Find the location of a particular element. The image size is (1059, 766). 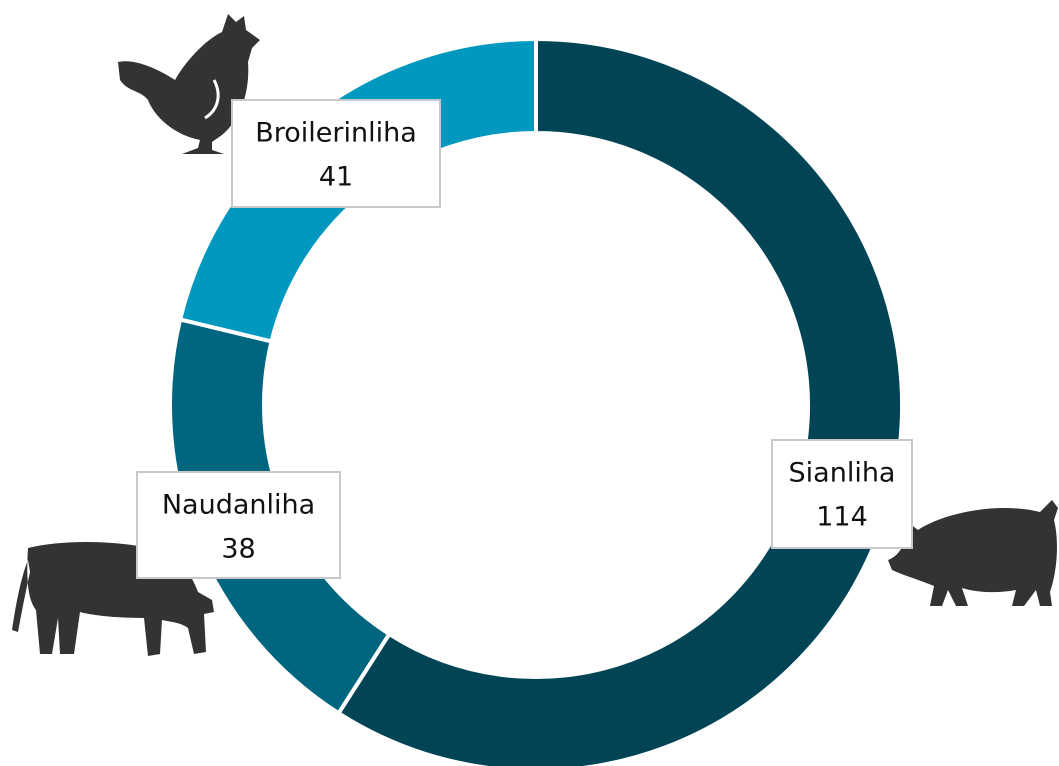

data-label: Naudanliha 38 is located at coordinates (238, 525).